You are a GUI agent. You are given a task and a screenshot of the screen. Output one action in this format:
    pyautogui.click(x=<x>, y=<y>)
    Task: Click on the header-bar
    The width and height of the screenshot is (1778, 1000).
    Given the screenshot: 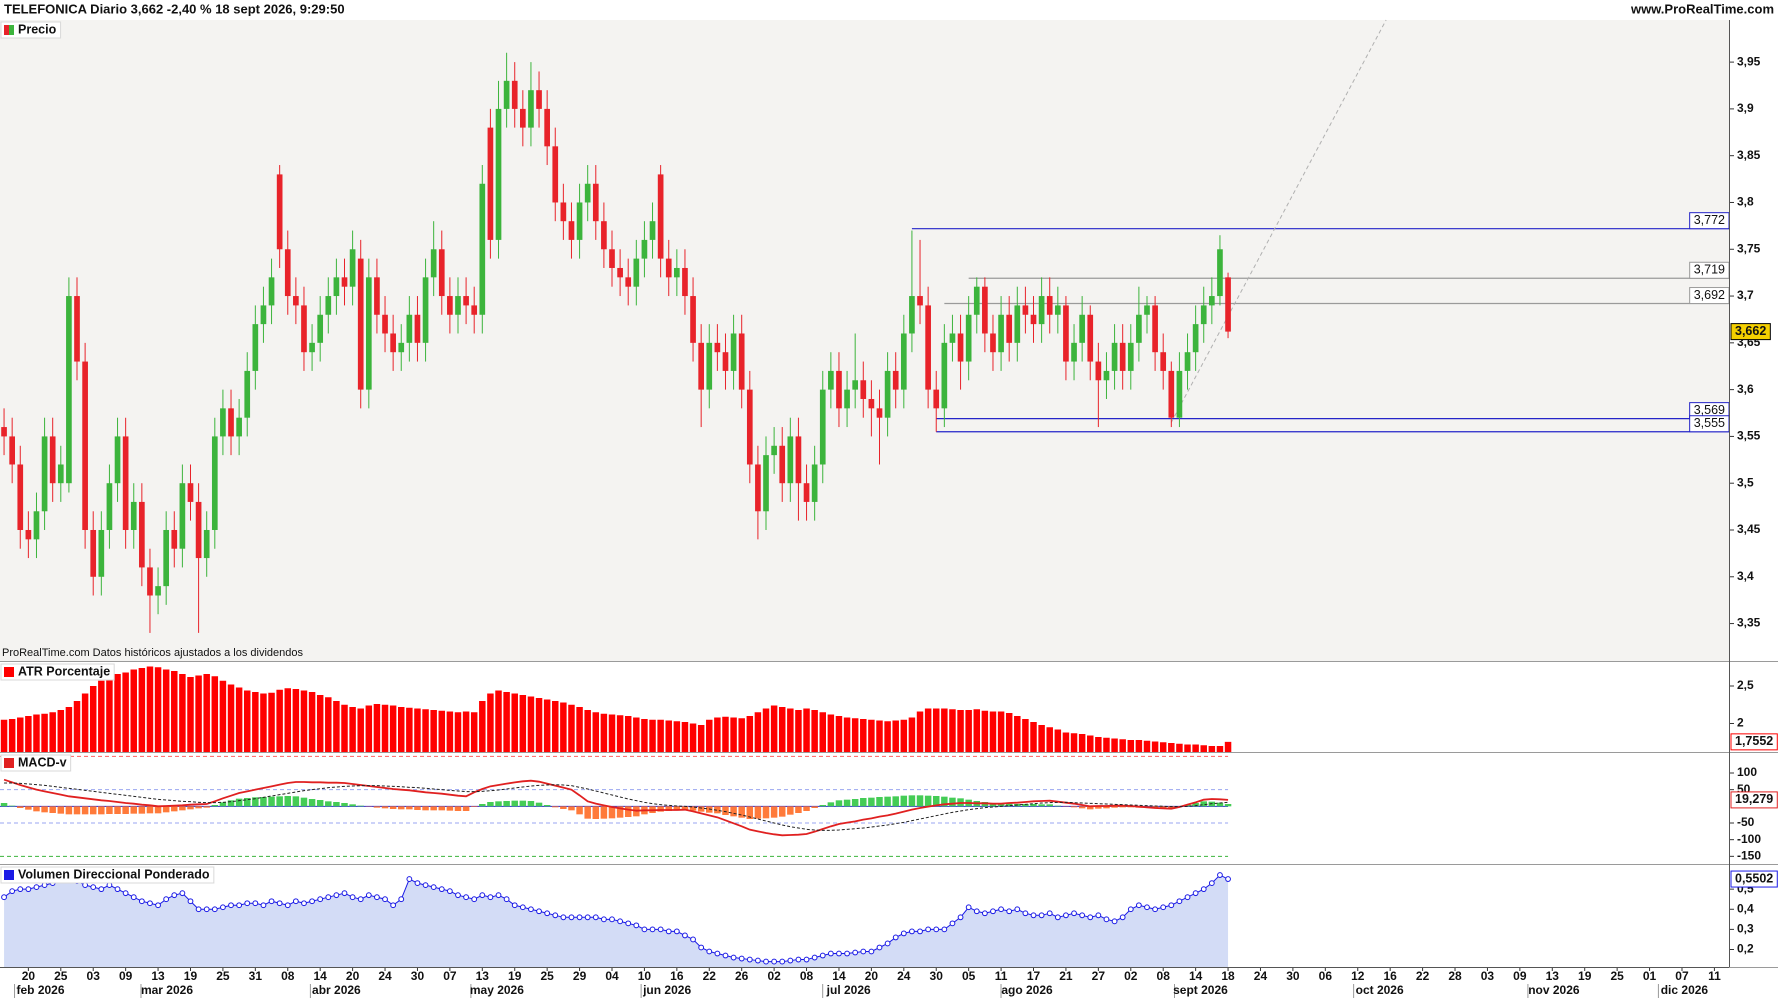 What is the action you would take?
    pyautogui.click(x=889, y=10)
    